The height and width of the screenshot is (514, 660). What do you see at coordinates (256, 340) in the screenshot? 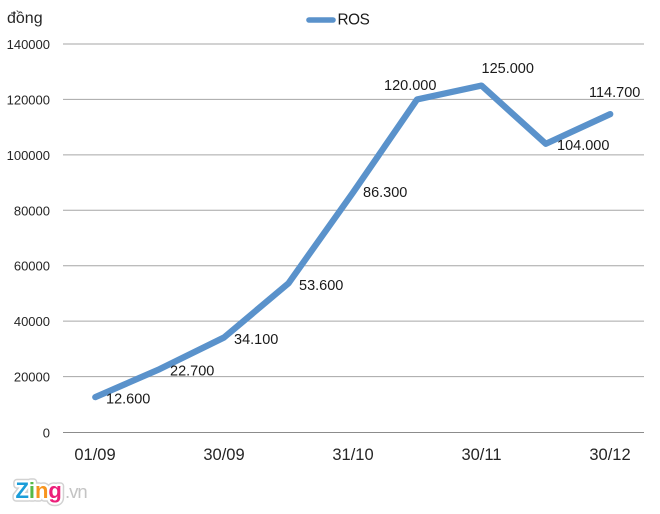
I see `svg-text: 34.100` at bounding box center [256, 340].